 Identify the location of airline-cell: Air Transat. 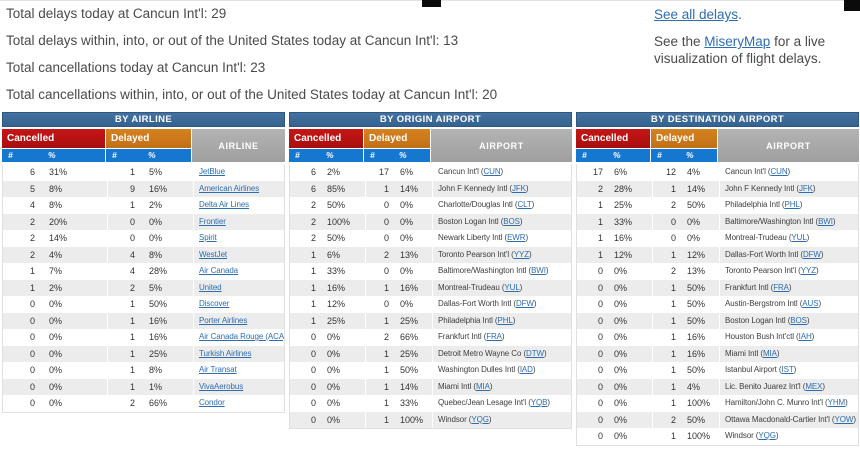
(238, 370).